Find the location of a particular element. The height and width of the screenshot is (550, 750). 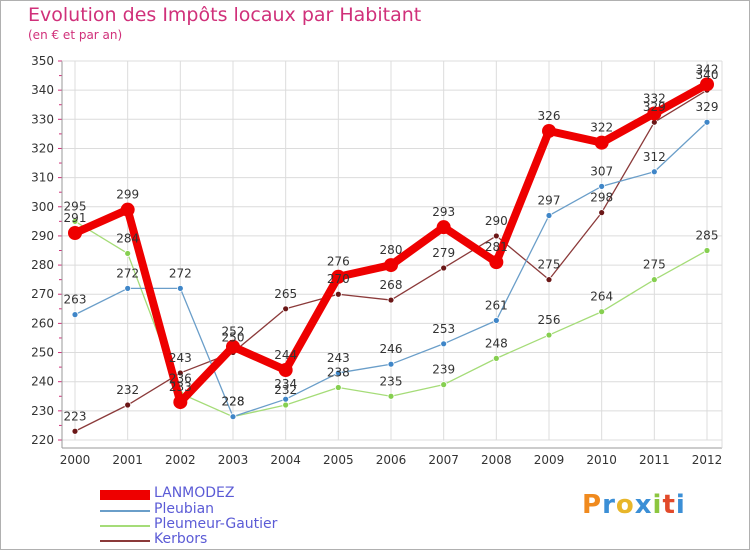

data-label: 293 is located at coordinates (443, 212).